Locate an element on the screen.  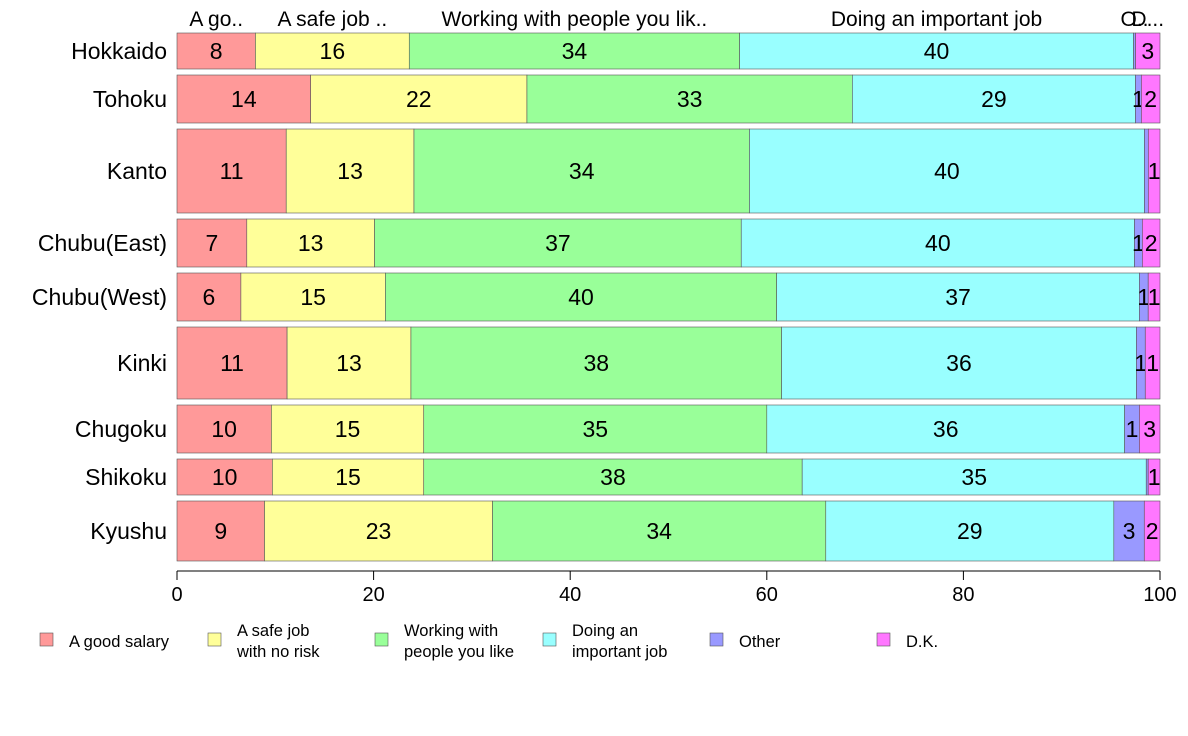
data-label: 6 is located at coordinates (209, 297).